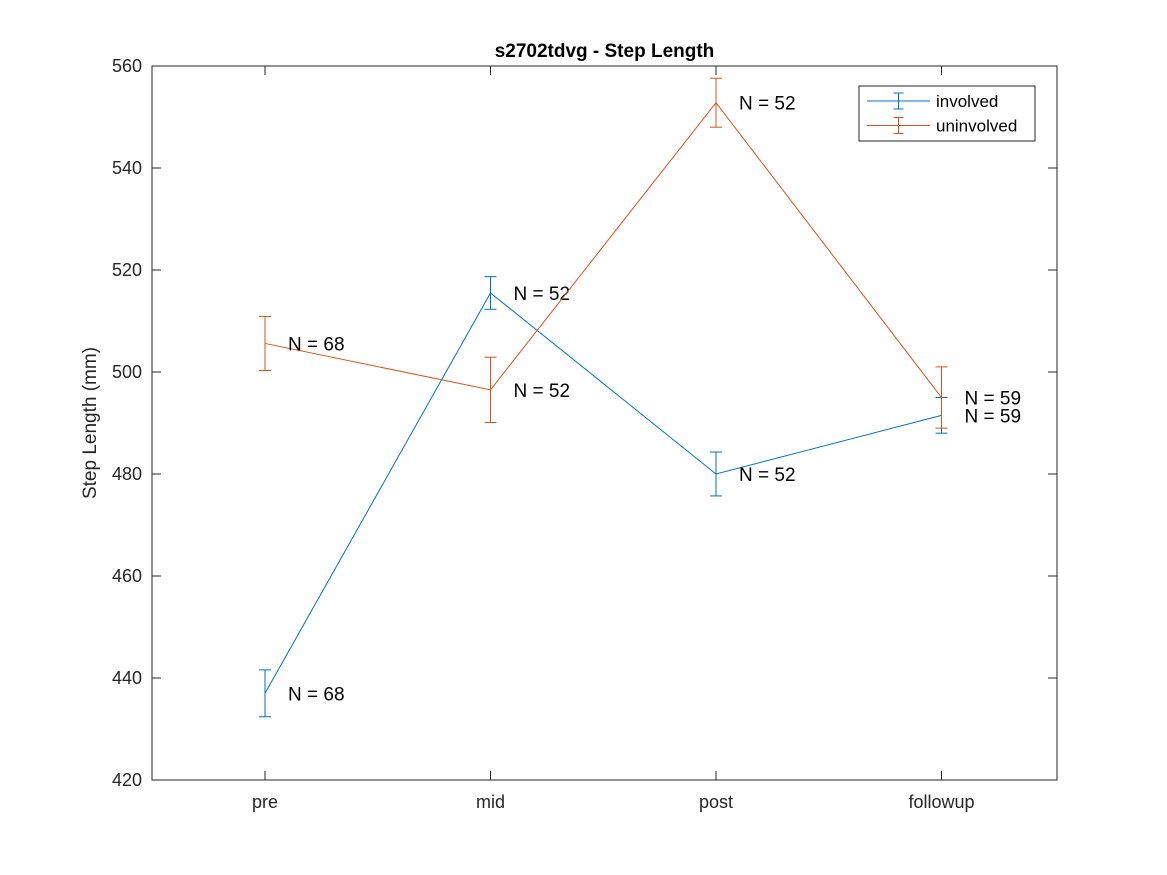 The image size is (1167, 875). Describe the element at coordinates (490, 802) in the screenshot. I see `x-tick-label: mid` at that location.